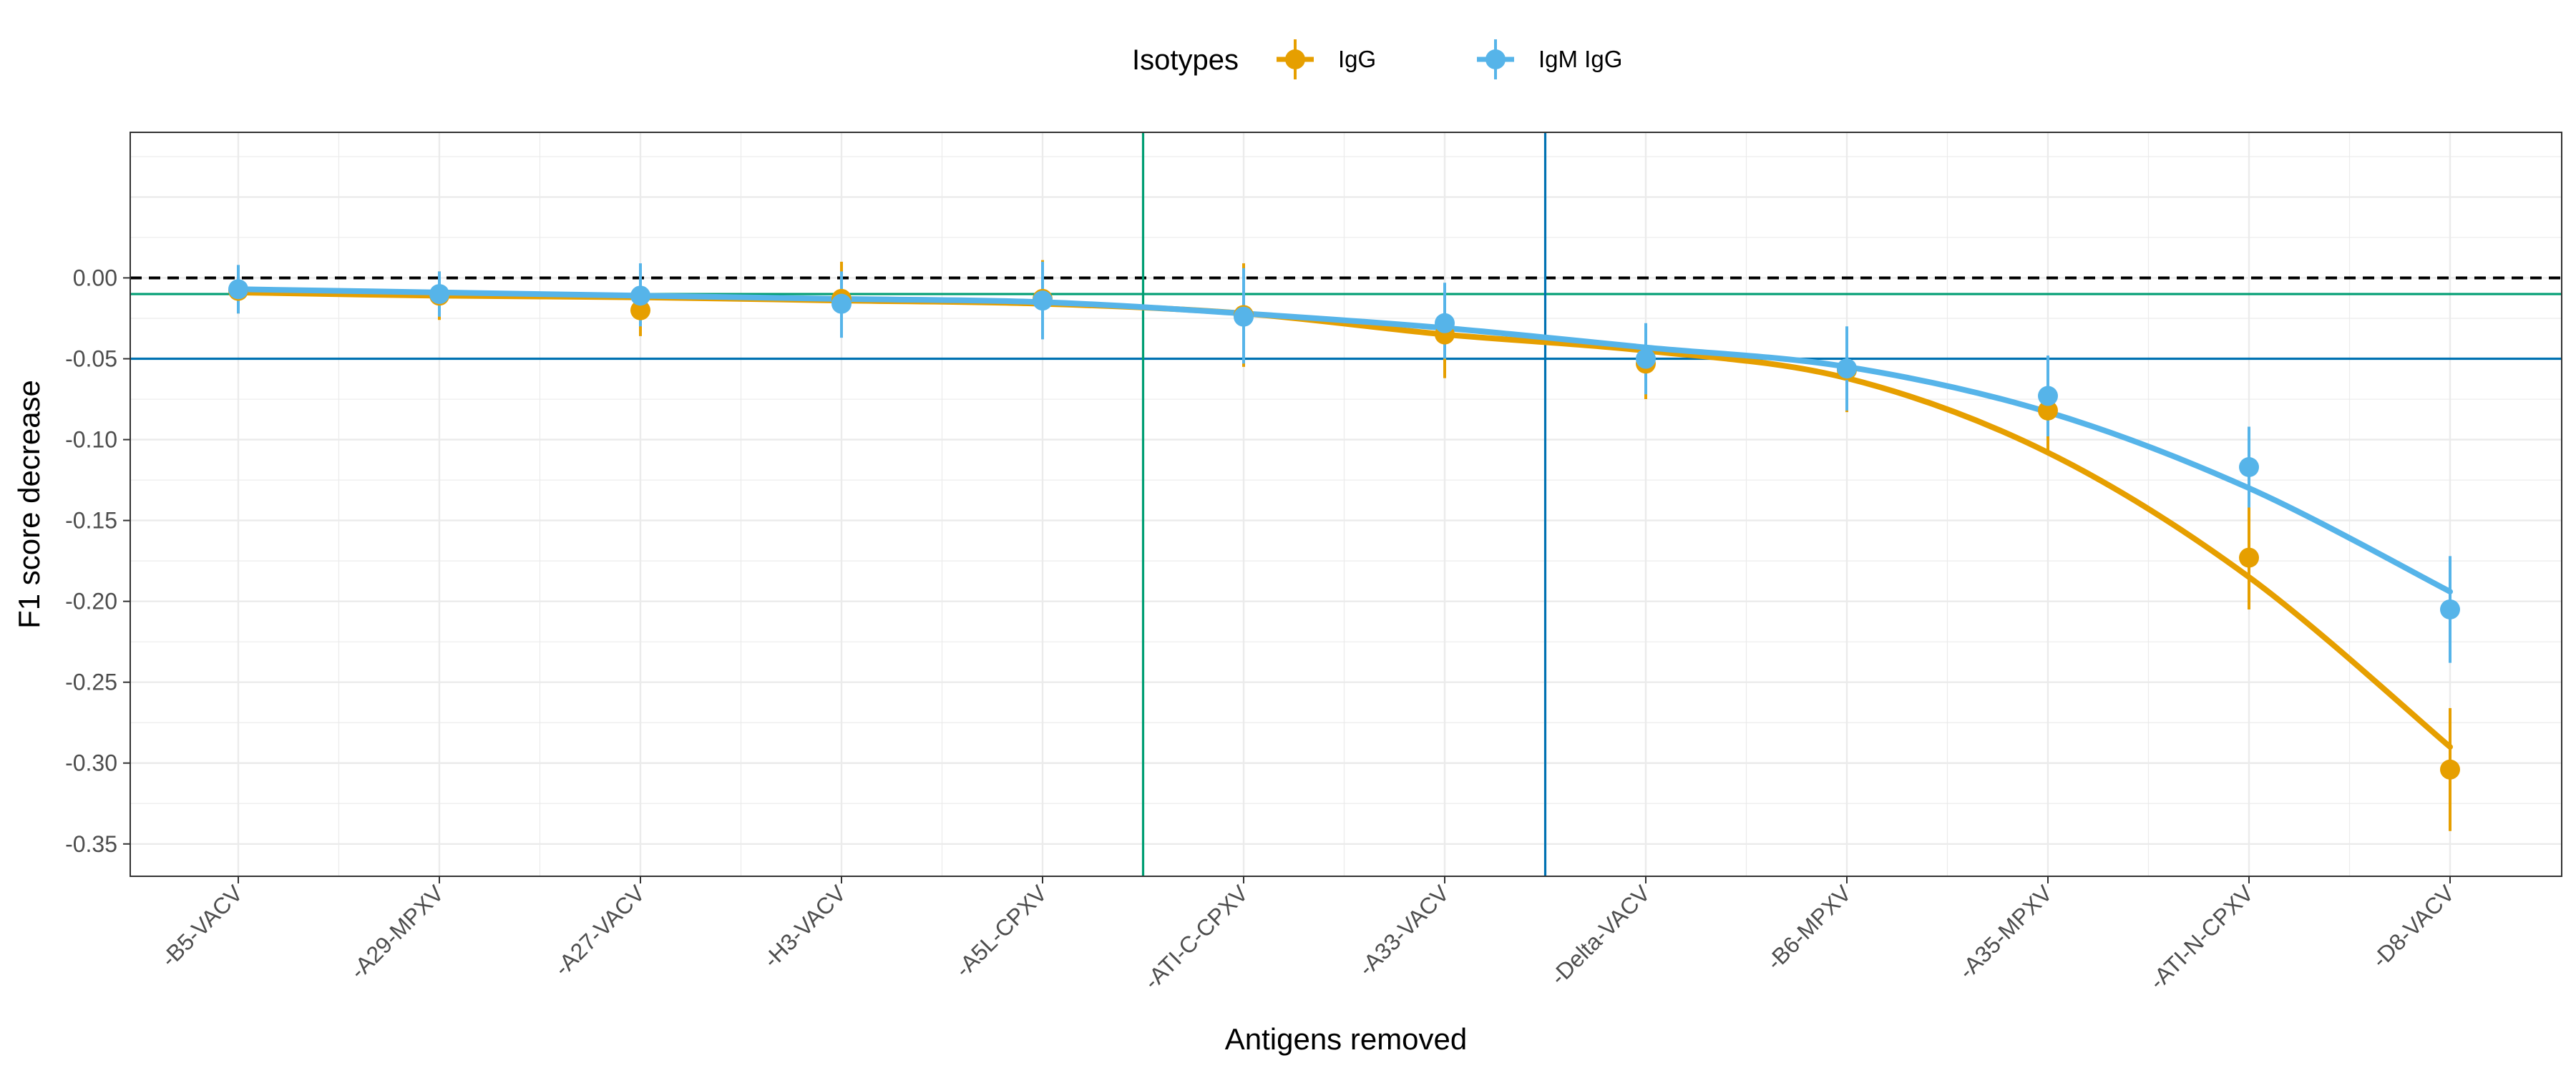  What do you see at coordinates (397, 932) in the screenshot?
I see `x-tick-label: -A29-MPXV` at bounding box center [397, 932].